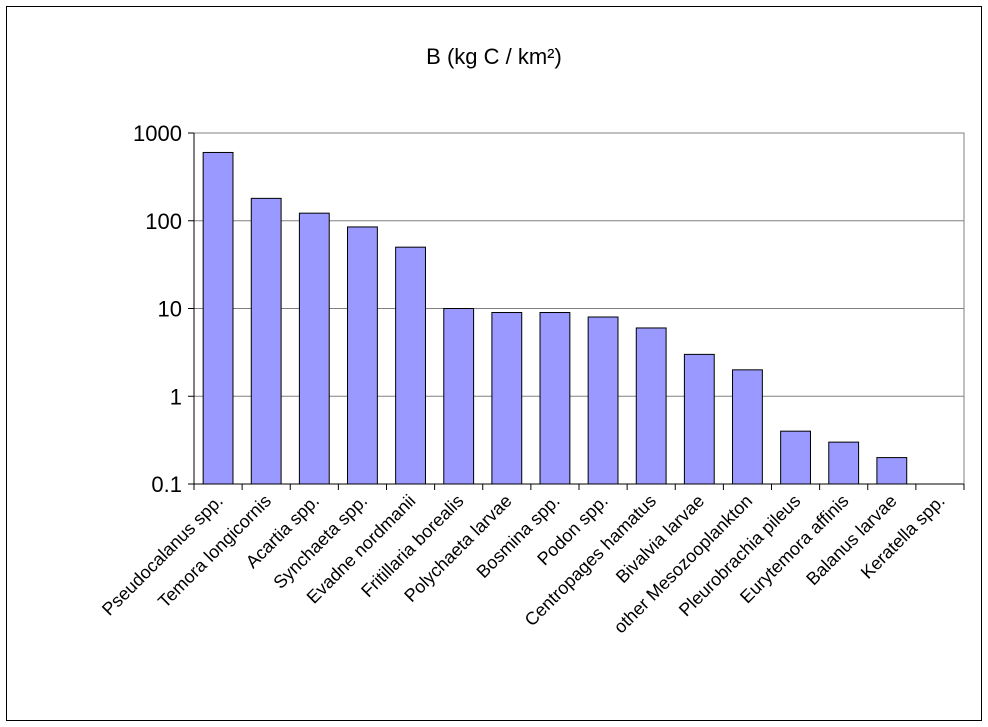 The width and height of the screenshot is (988, 727). I want to click on y-tick-label: 0.1, so click(166, 484).